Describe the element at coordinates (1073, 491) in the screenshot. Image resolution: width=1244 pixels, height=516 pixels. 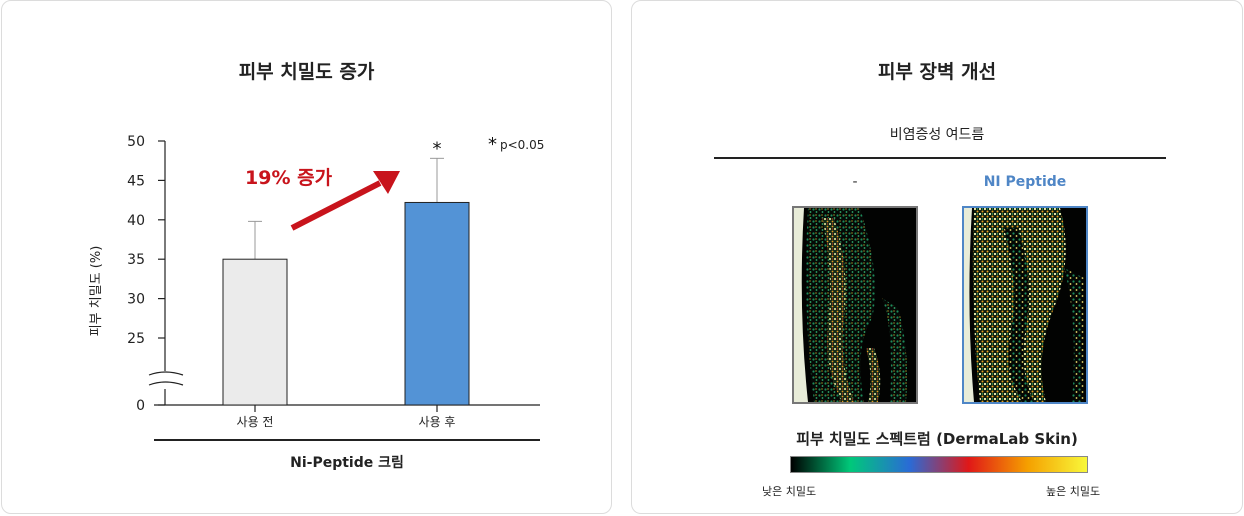
I see `spectrum-high-label: 높은 치밀도` at that location.